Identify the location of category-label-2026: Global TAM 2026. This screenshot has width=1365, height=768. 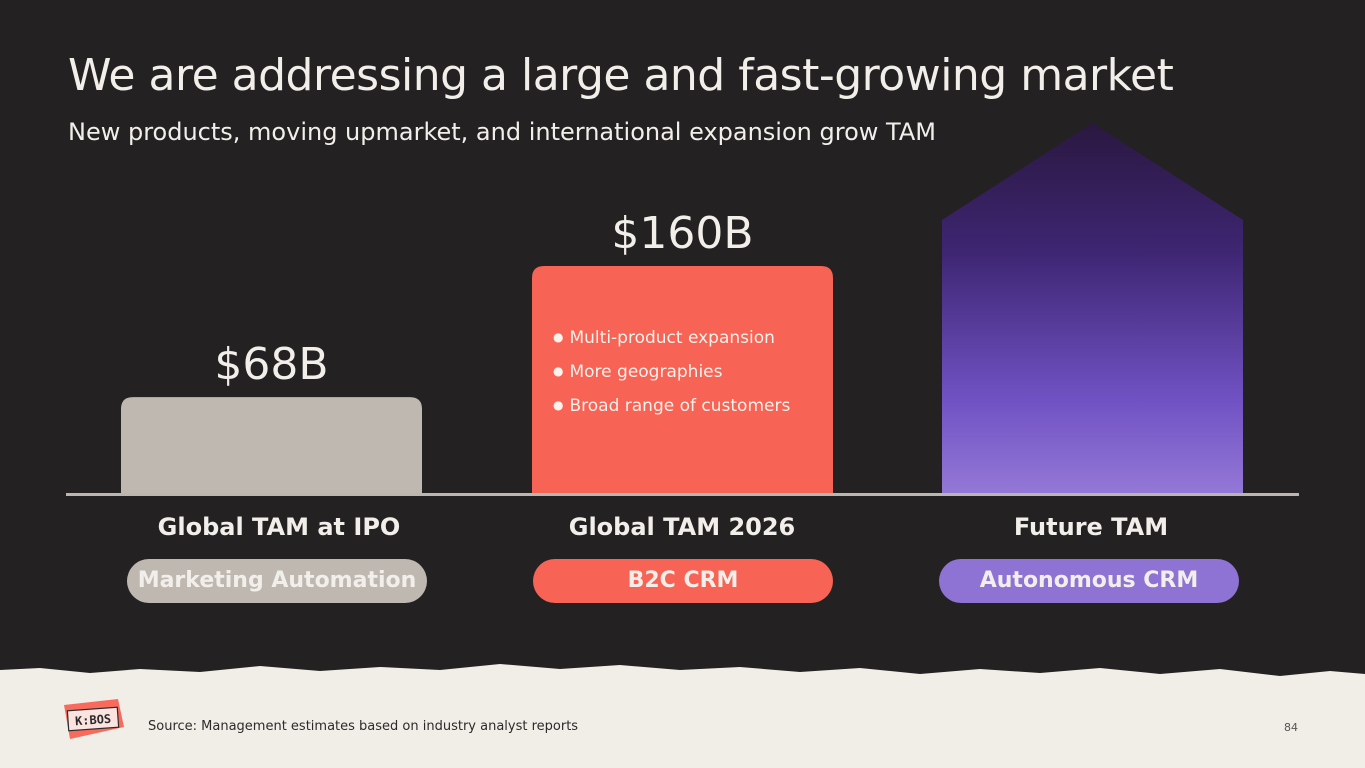
(682, 527).